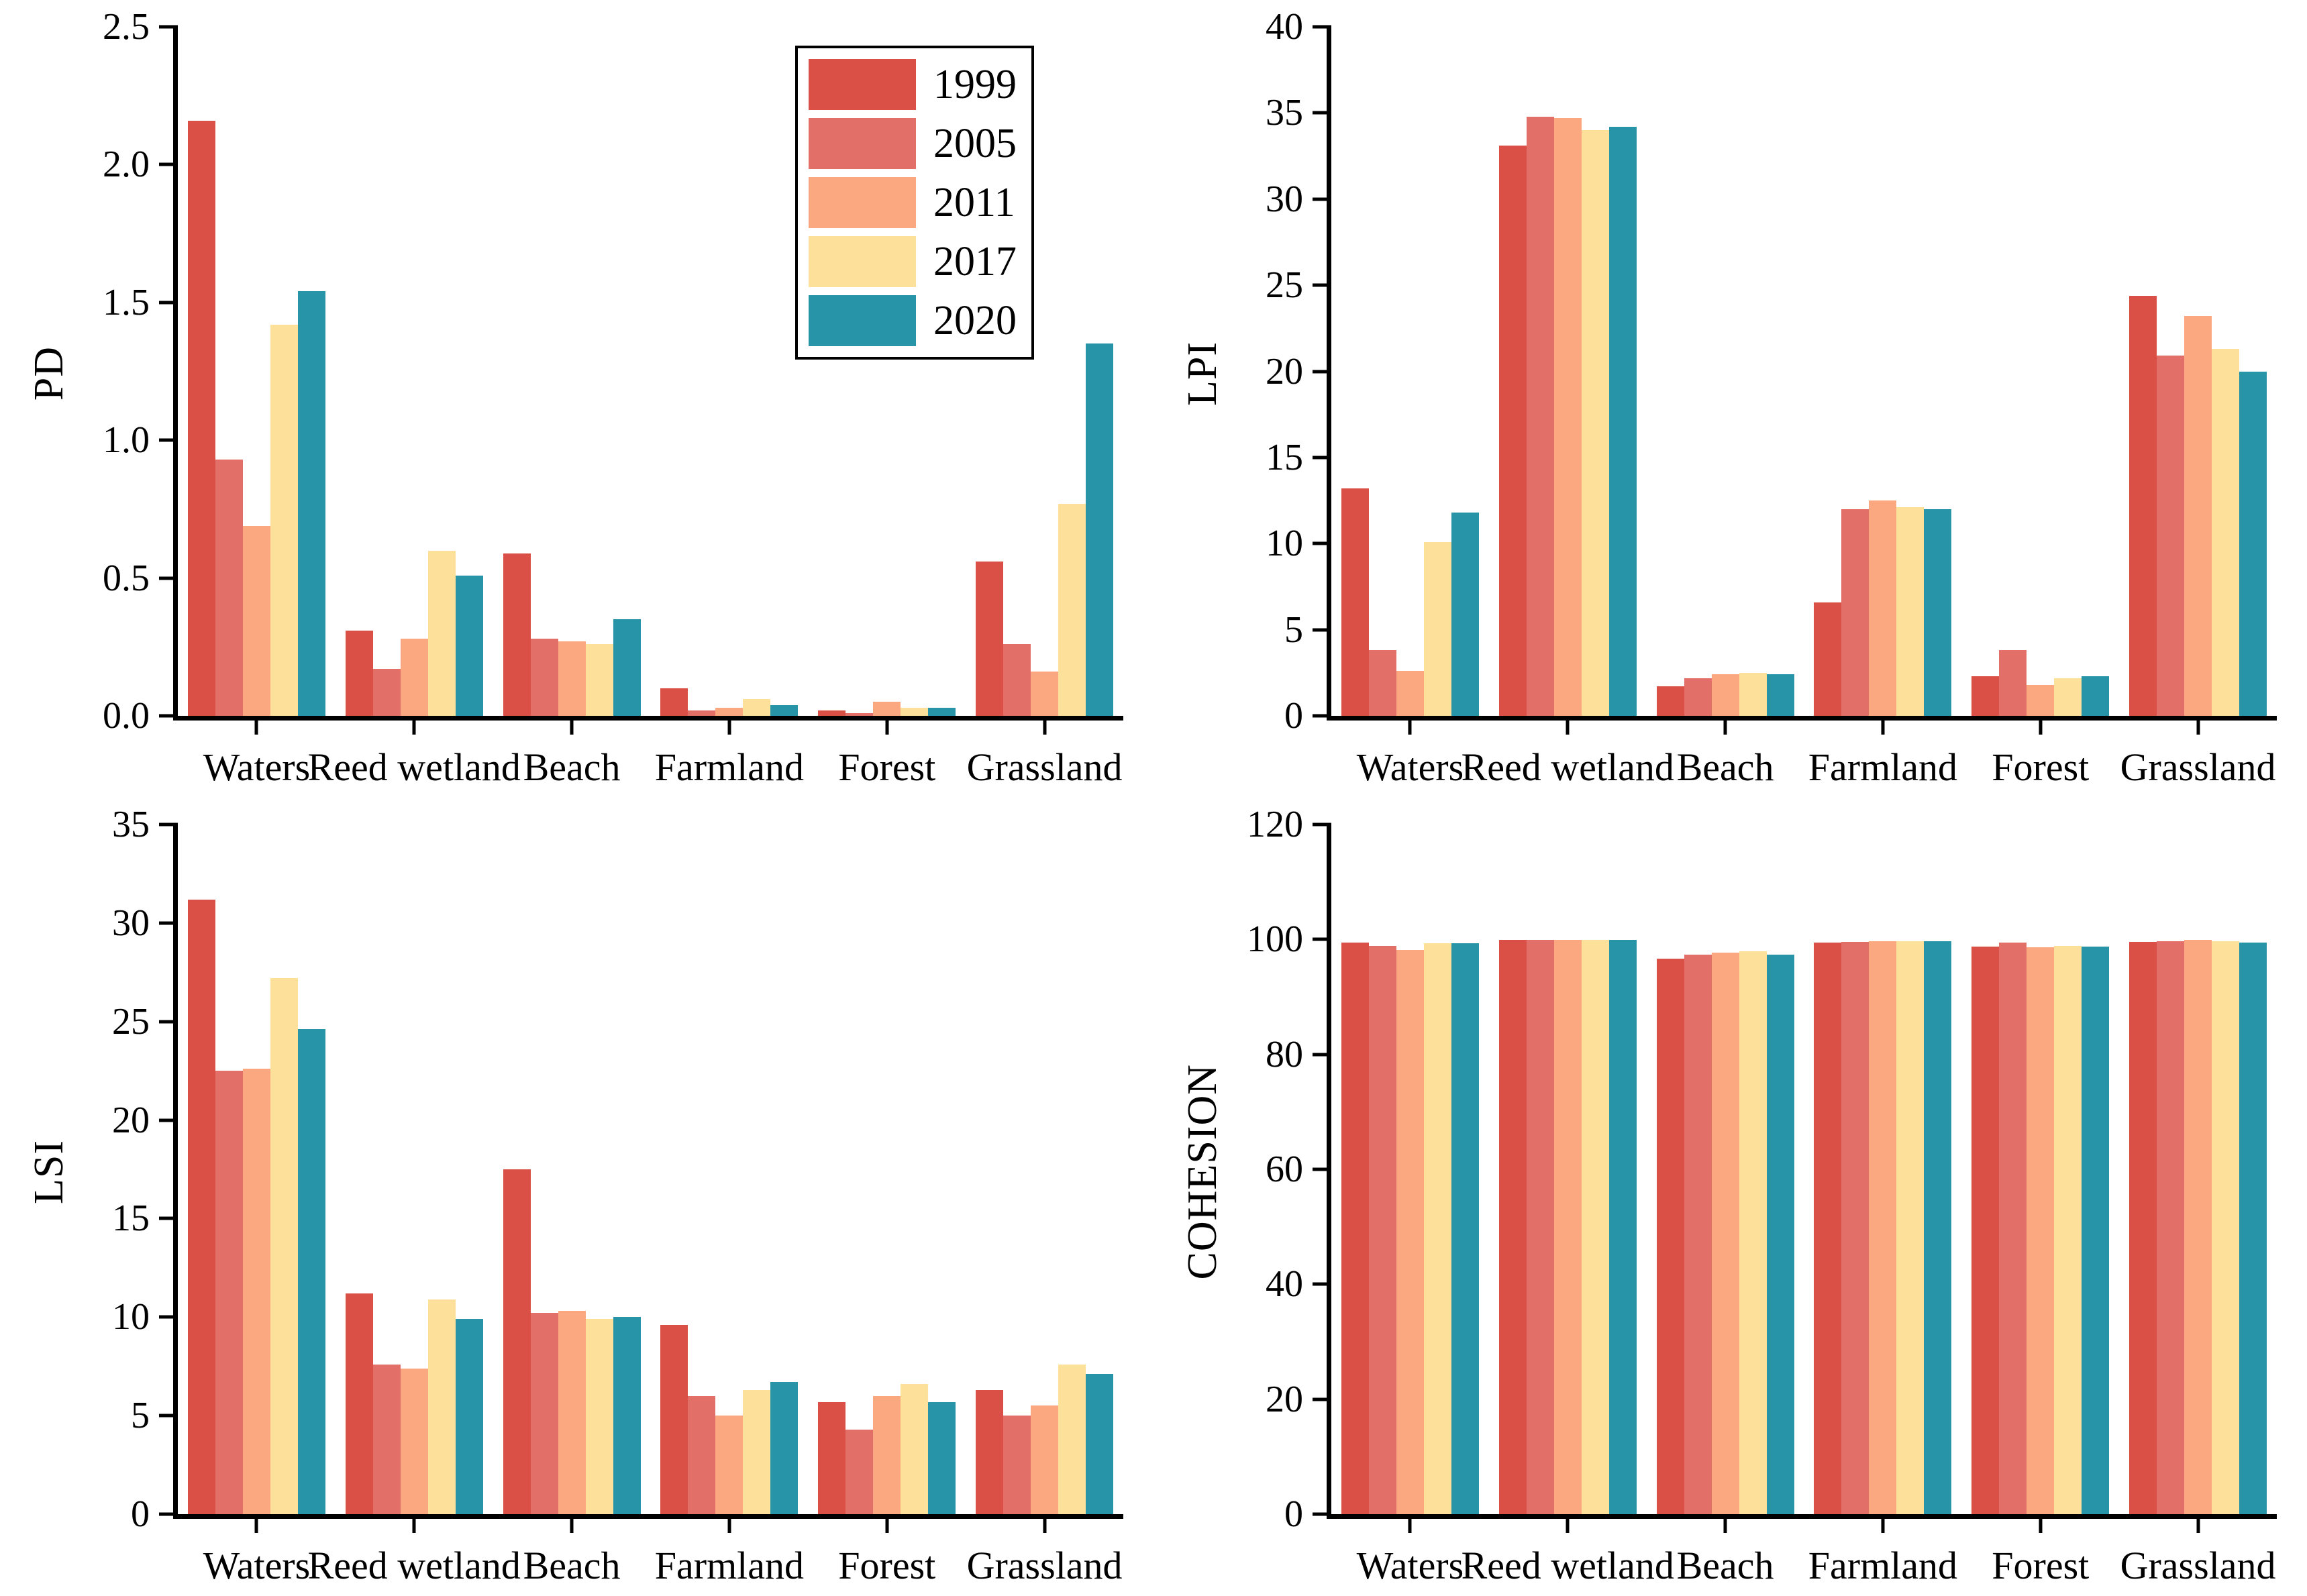 Image resolution: width=2307 pixels, height=1596 pixels. Describe the element at coordinates (441, 633) in the screenshot. I see `bar-2017-reed-wetland` at that location.